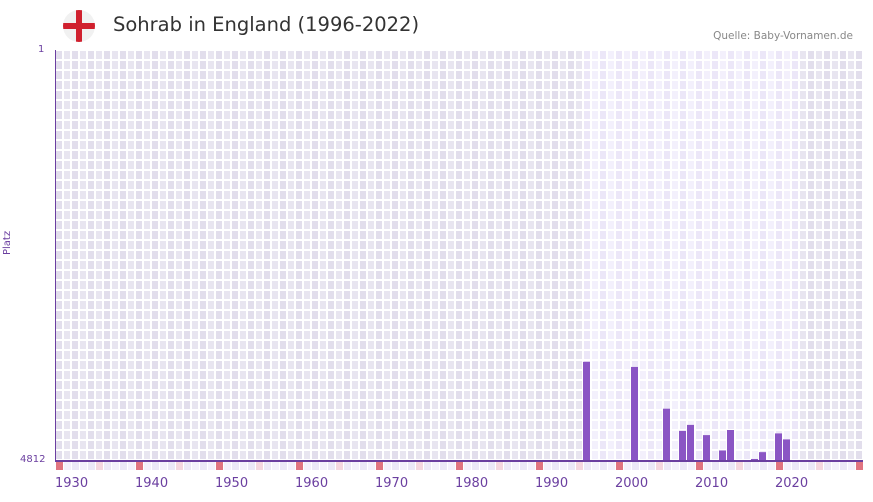  Describe the element at coordinates (472, 483) in the screenshot. I see `x-label-1980: 1980` at that location.